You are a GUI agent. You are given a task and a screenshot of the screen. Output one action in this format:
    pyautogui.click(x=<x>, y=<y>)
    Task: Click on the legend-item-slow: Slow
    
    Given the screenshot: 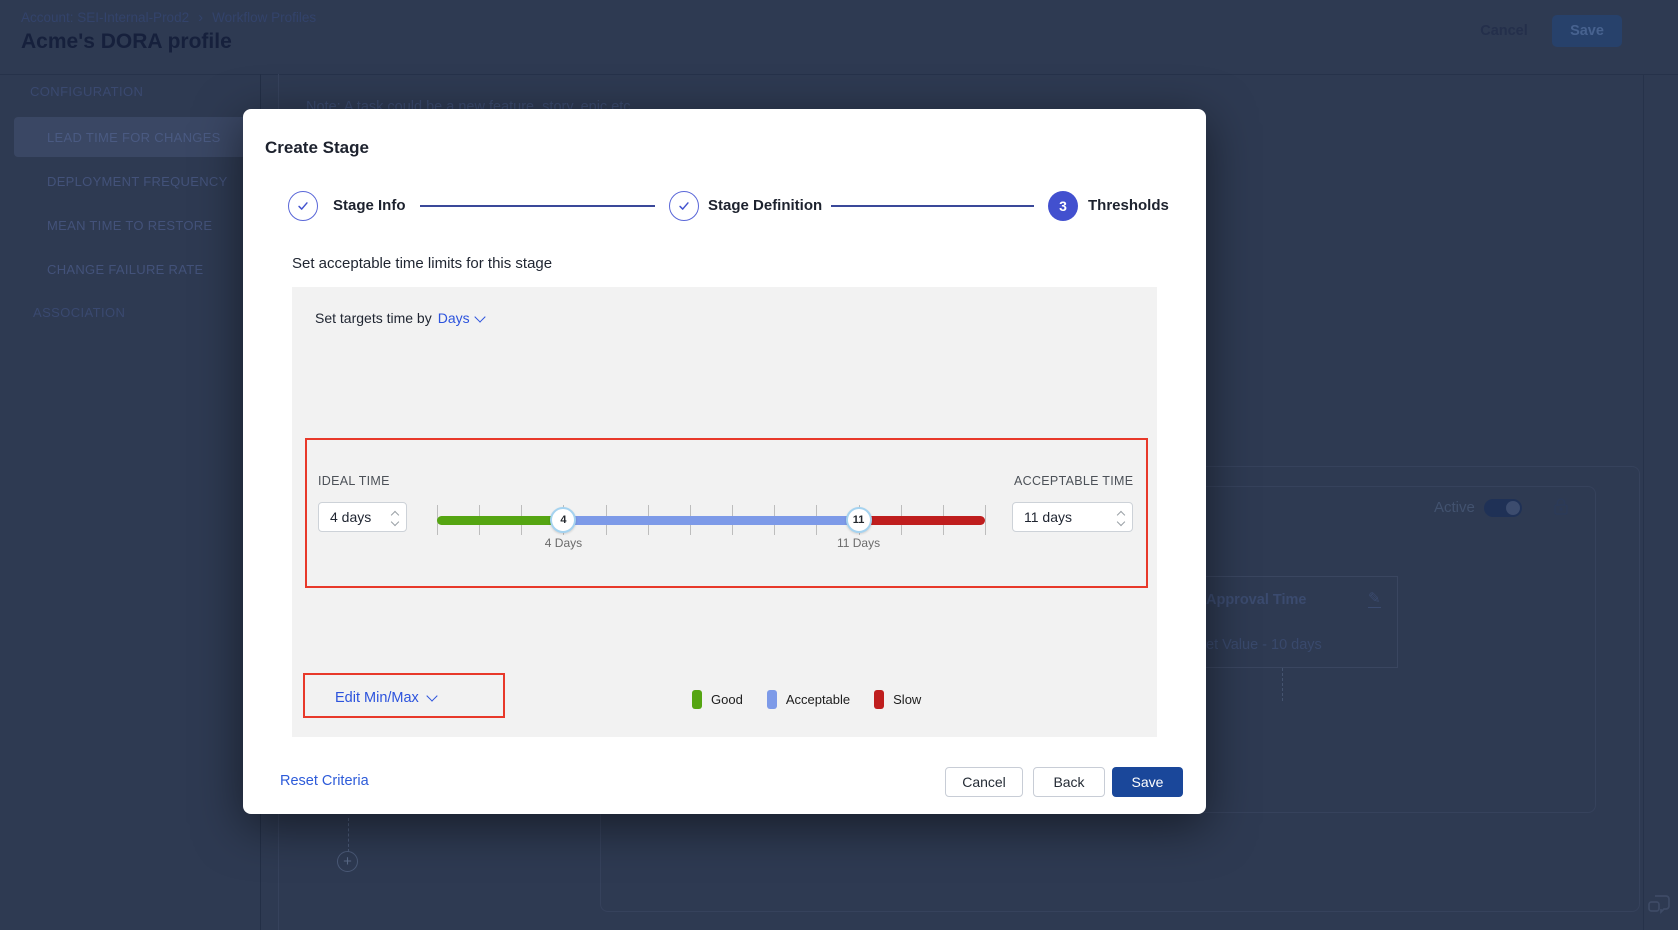 What is the action you would take?
    pyautogui.click(x=897, y=699)
    